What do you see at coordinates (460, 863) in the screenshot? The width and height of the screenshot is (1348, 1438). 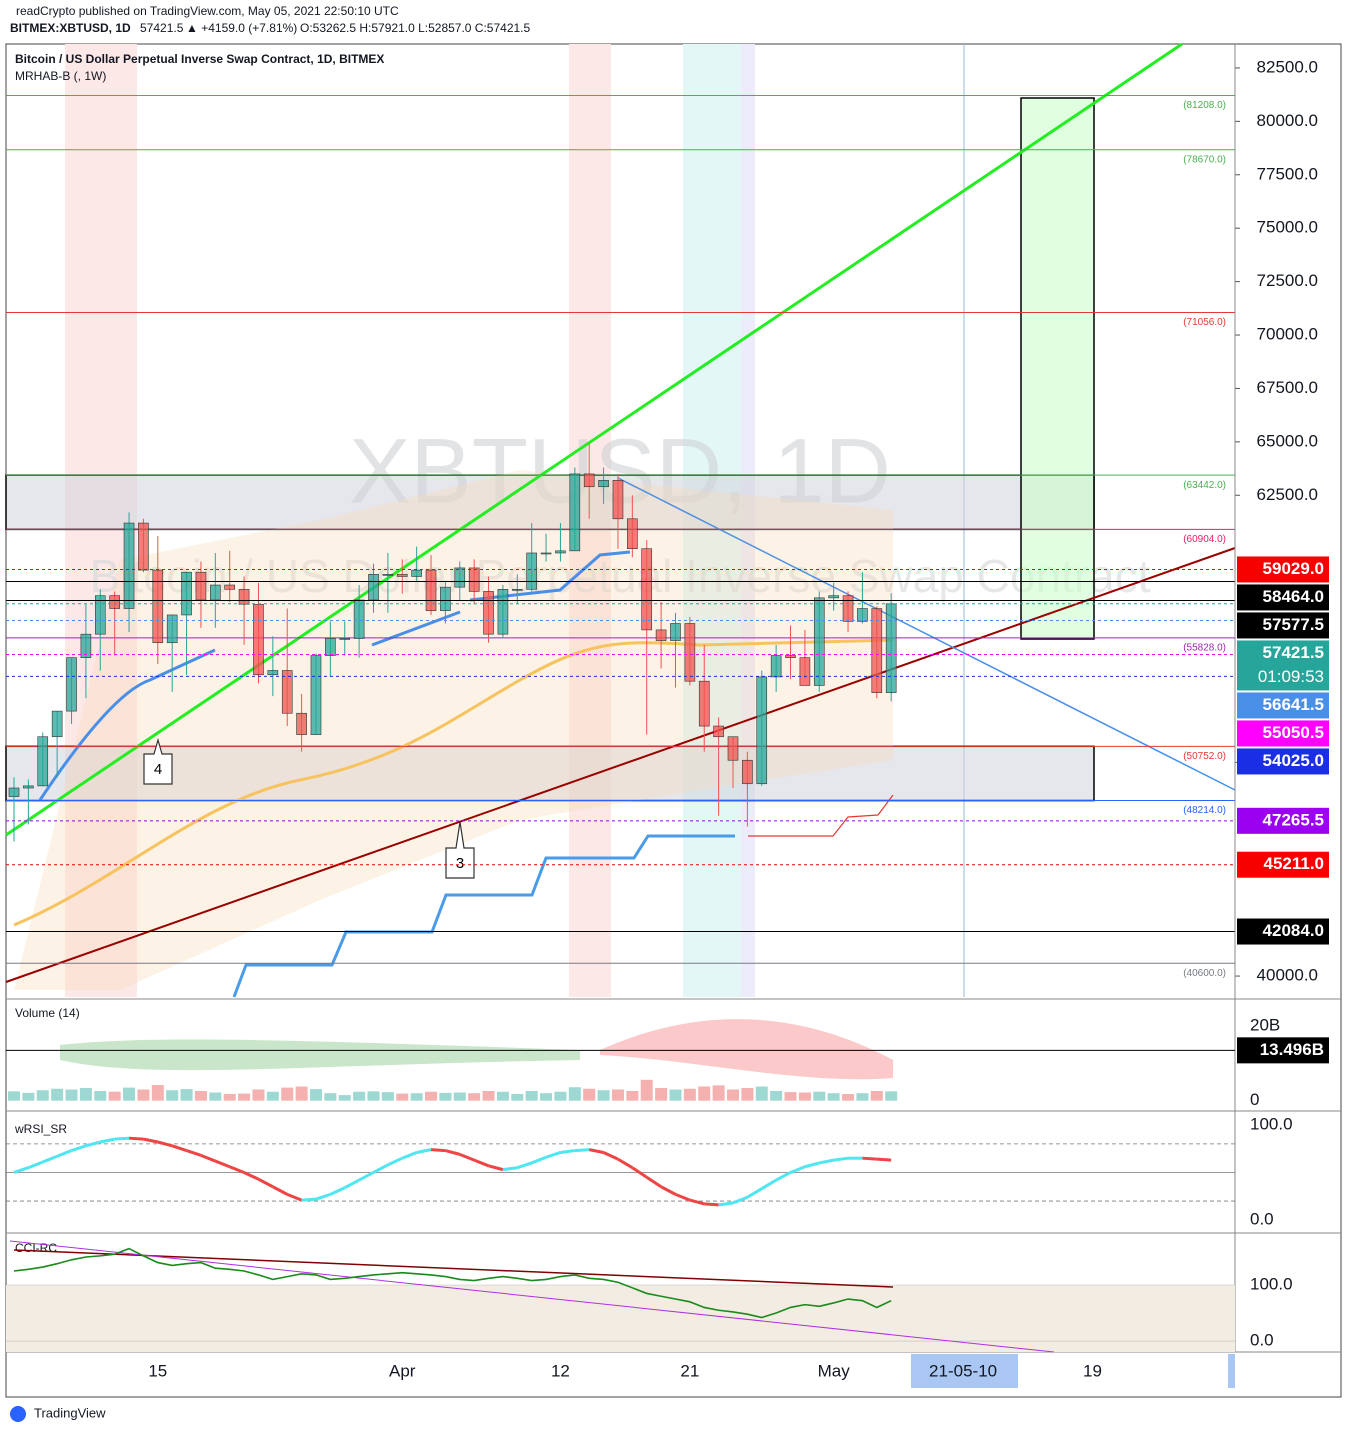 I see `callout-label: 3` at bounding box center [460, 863].